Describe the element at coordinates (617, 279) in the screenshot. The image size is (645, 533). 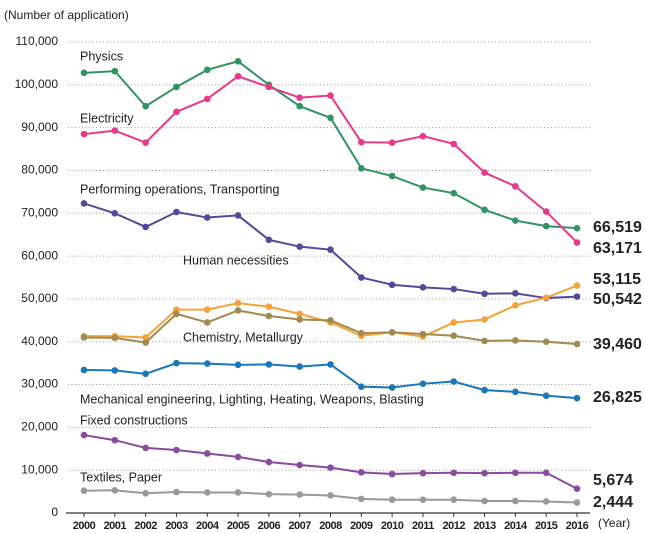
I see `end-value-label: 53,115` at that location.